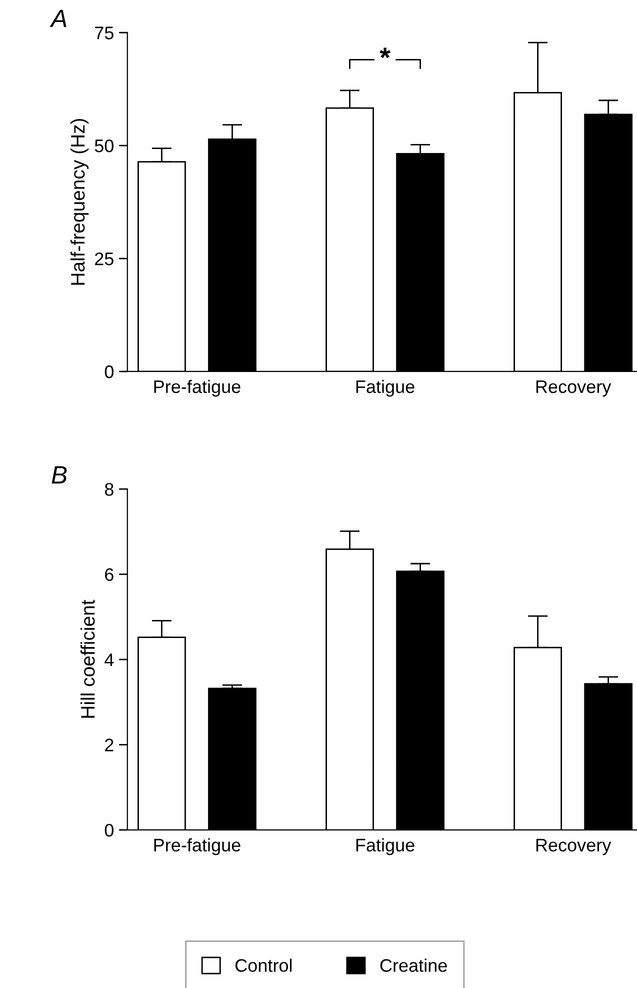  What do you see at coordinates (104, 146) in the screenshot?
I see `y-tick-label: 50` at bounding box center [104, 146].